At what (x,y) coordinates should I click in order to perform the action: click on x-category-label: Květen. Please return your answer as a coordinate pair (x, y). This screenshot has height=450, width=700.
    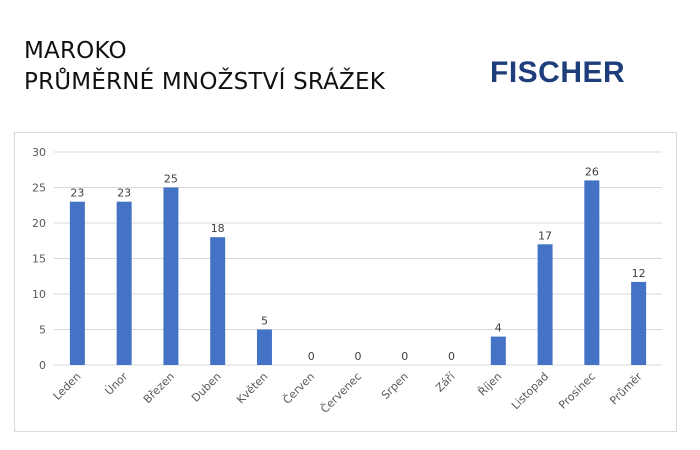
    Looking at the image, I should click on (252, 388).